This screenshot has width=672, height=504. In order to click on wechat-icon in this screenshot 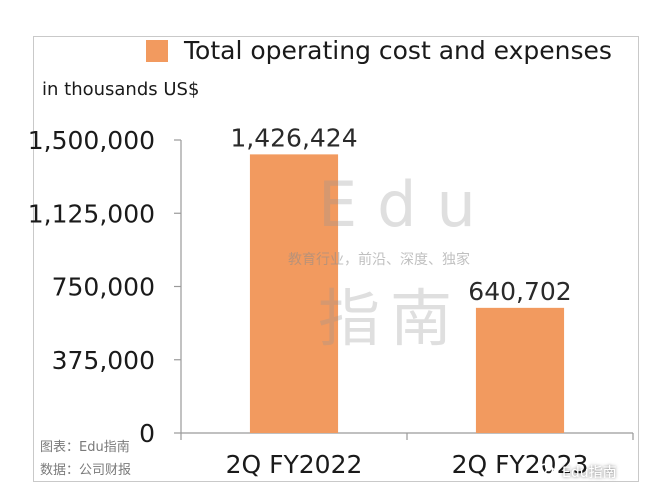, I will do `click(548, 471)`.